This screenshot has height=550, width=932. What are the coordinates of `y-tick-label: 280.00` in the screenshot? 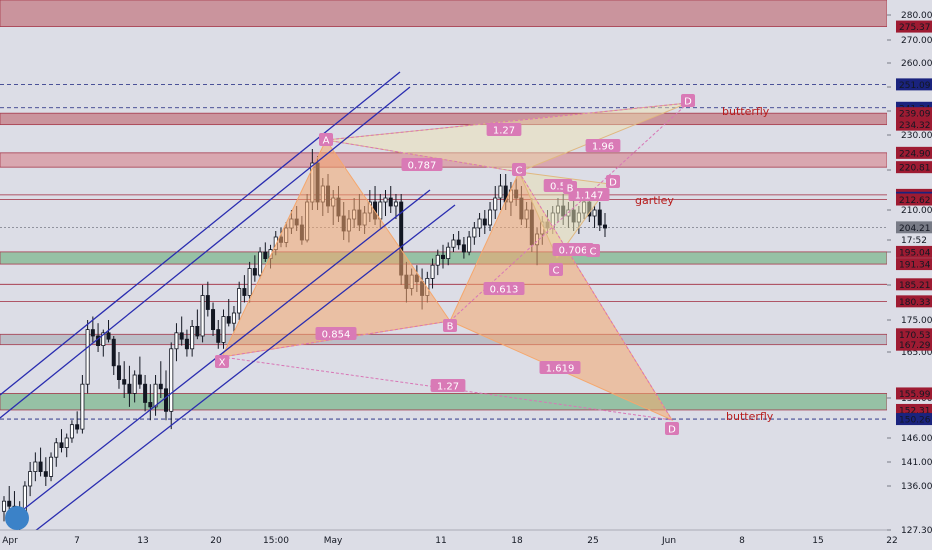 It's located at (916, 16).